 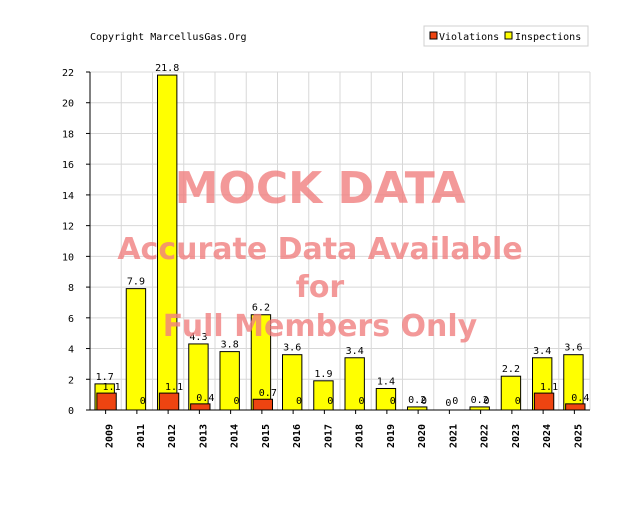 What do you see at coordinates (516, 436) in the screenshot?
I see `x-tick-label: 2023` at bounding box center [516, 436].